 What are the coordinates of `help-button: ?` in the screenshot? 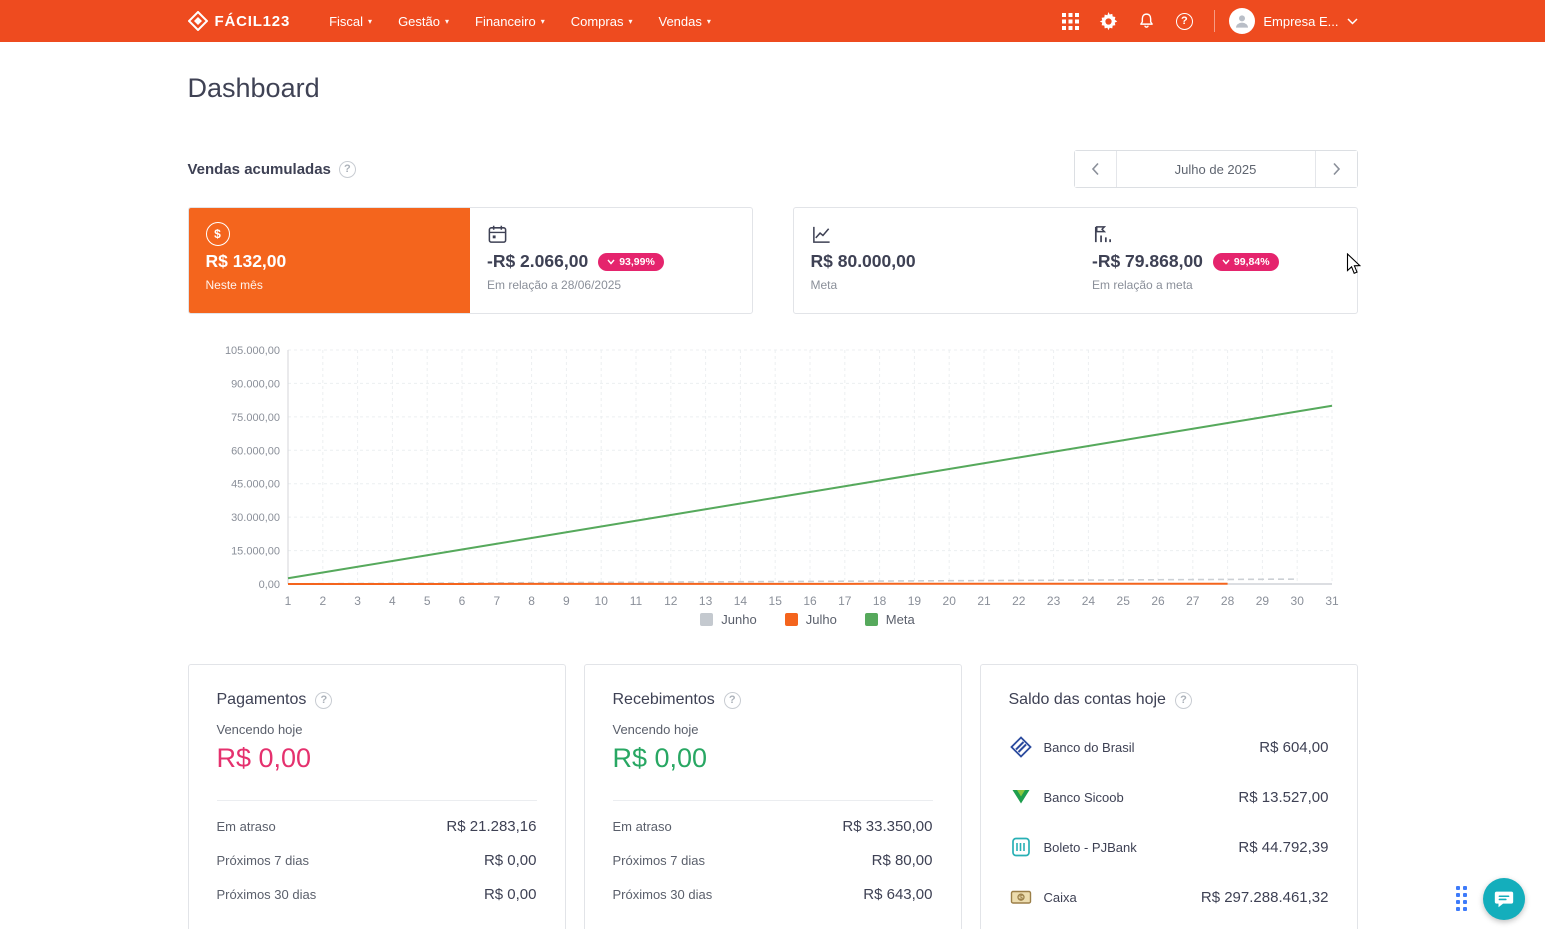 It's located at (1184, 21).